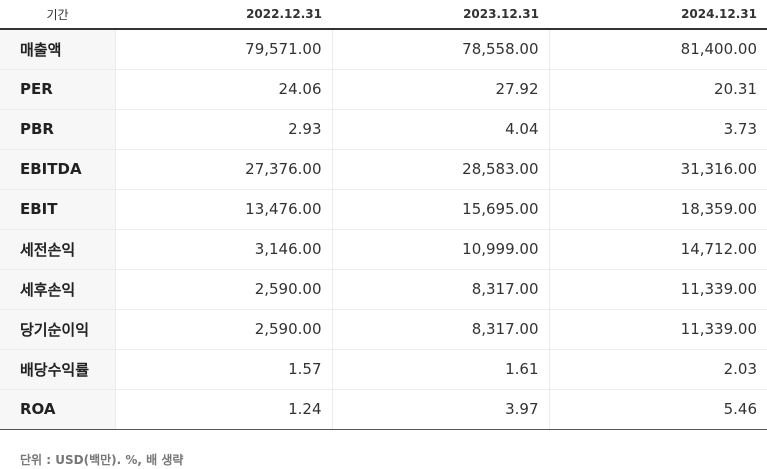 The image size is (767, 469). Describe the element at coordinates (57, 15) in the screenshot. I see `header-period-label: 기간` at that location.